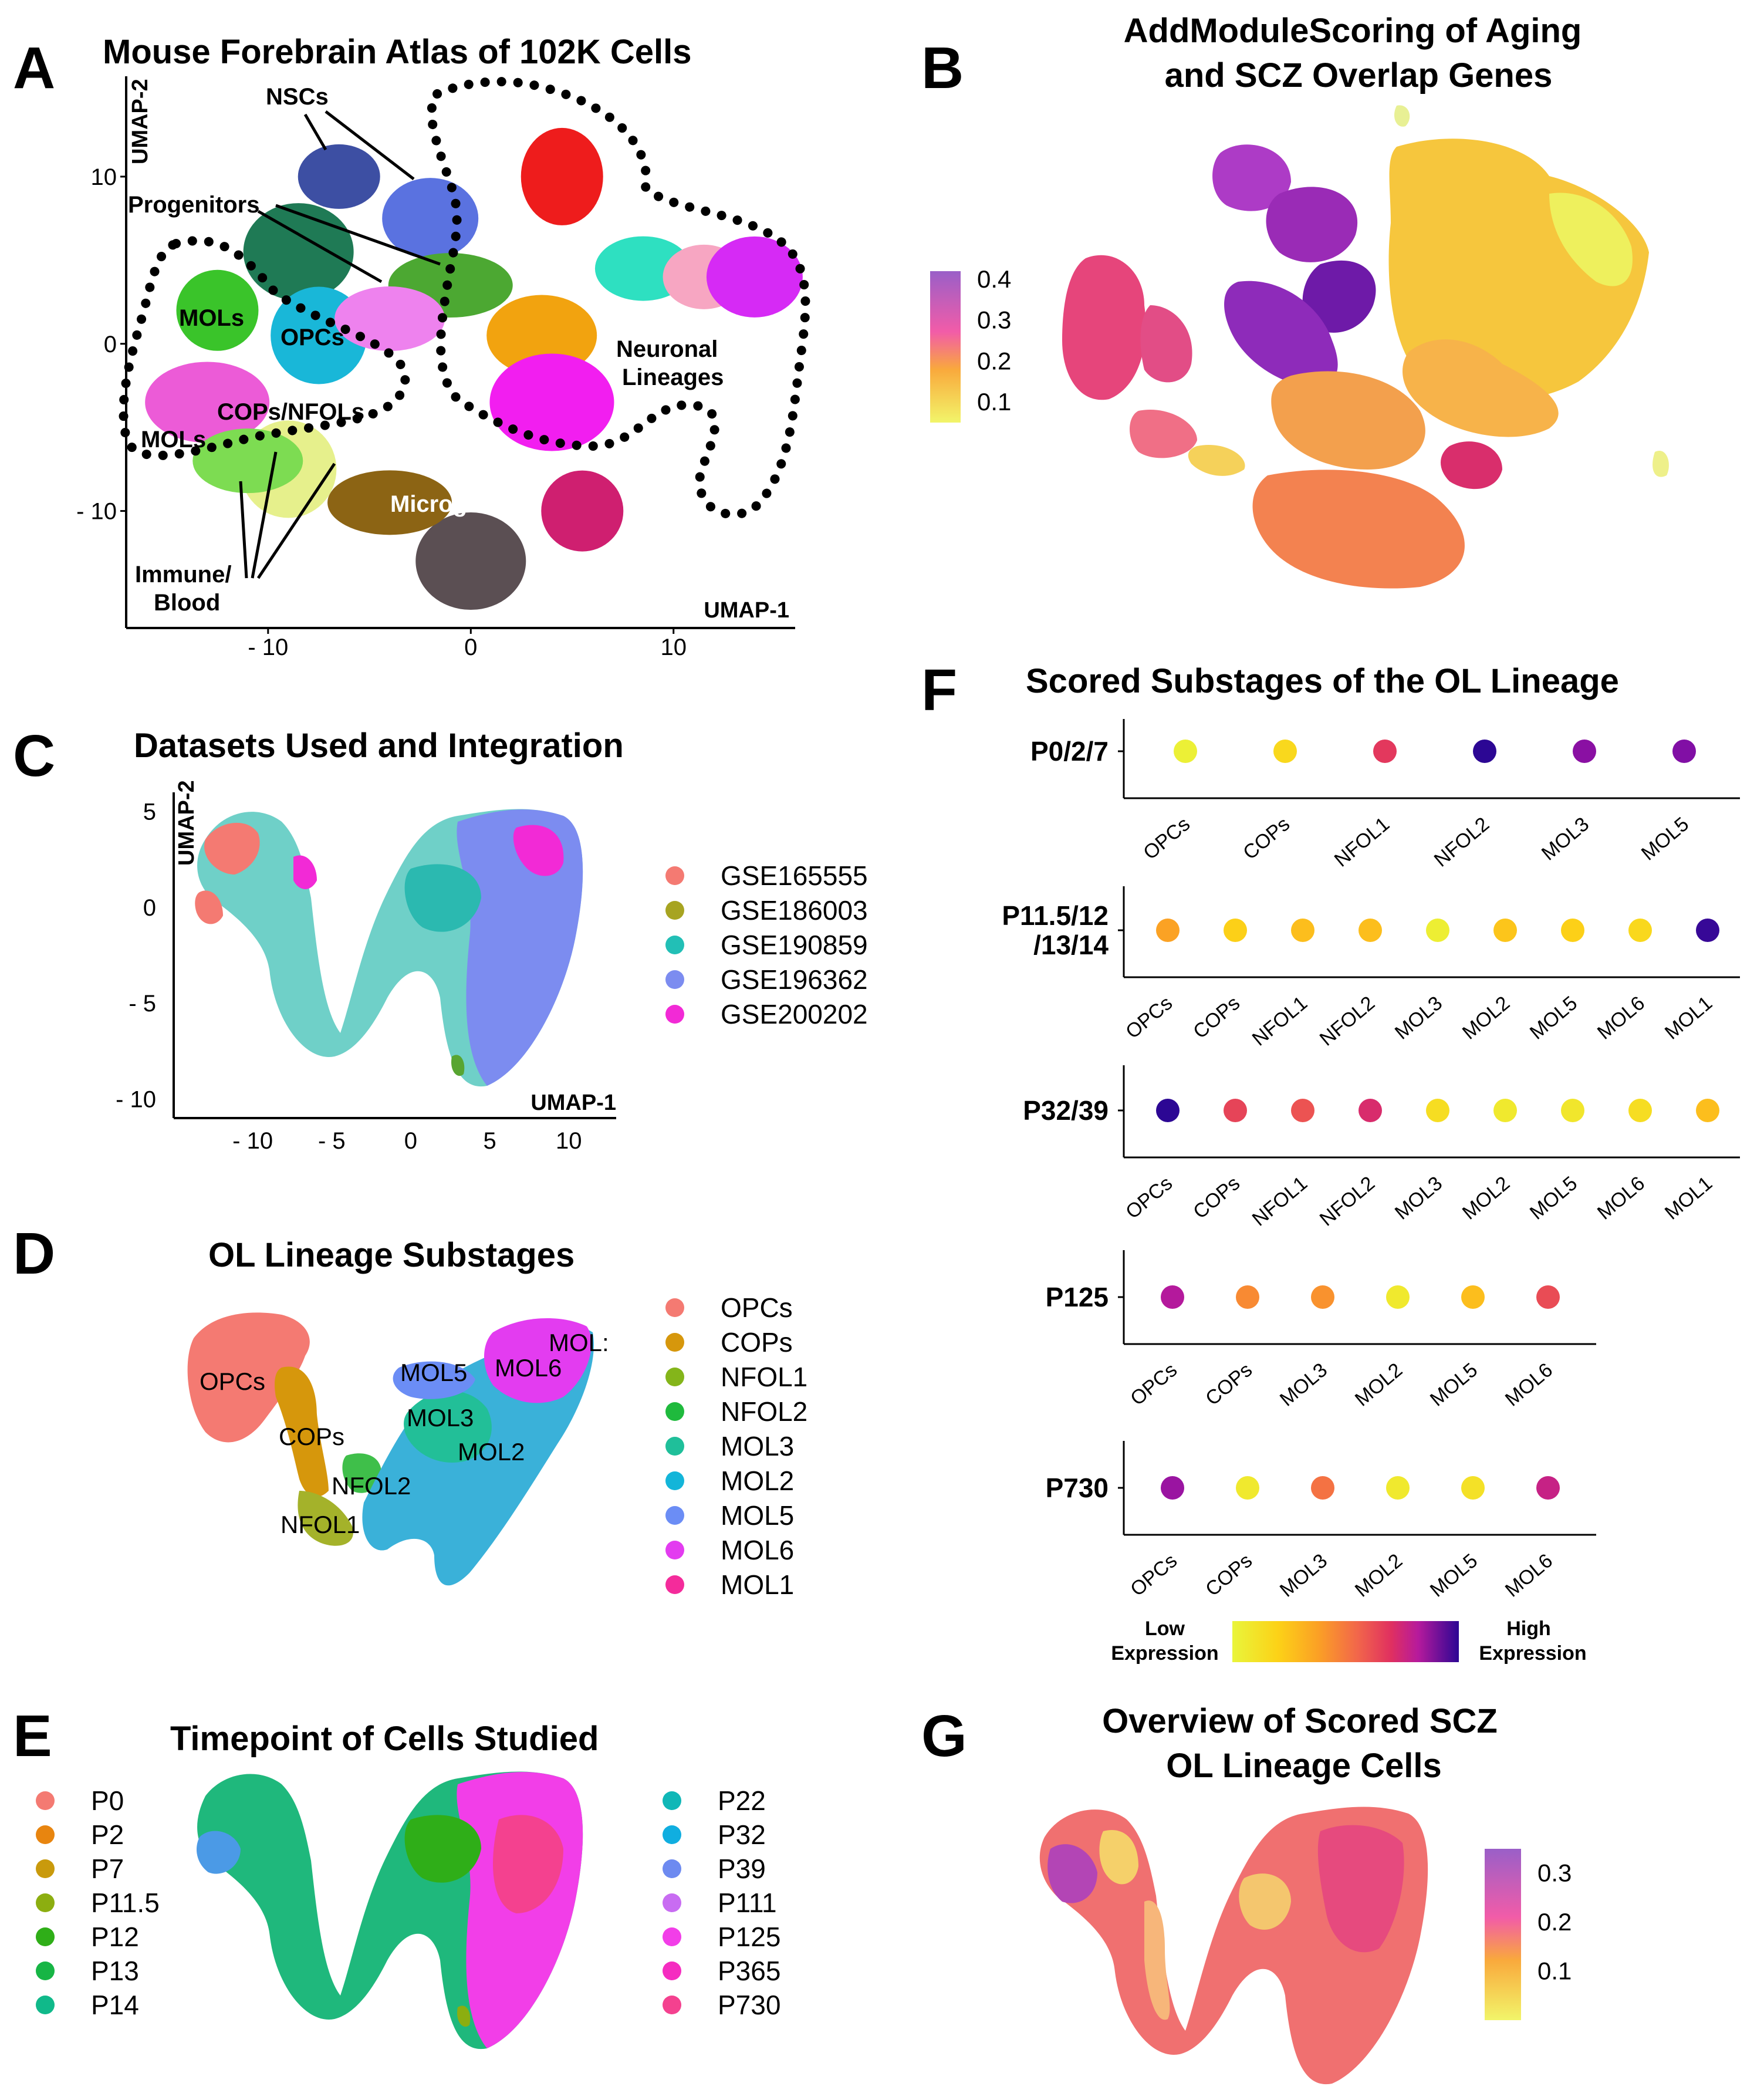  Describe the element at coordinates (435, 368) in the screenshot. I see `panel-a-axes: - 10 0 10 10 0 - 10 UMAP-1 UMAP-2` at that location.